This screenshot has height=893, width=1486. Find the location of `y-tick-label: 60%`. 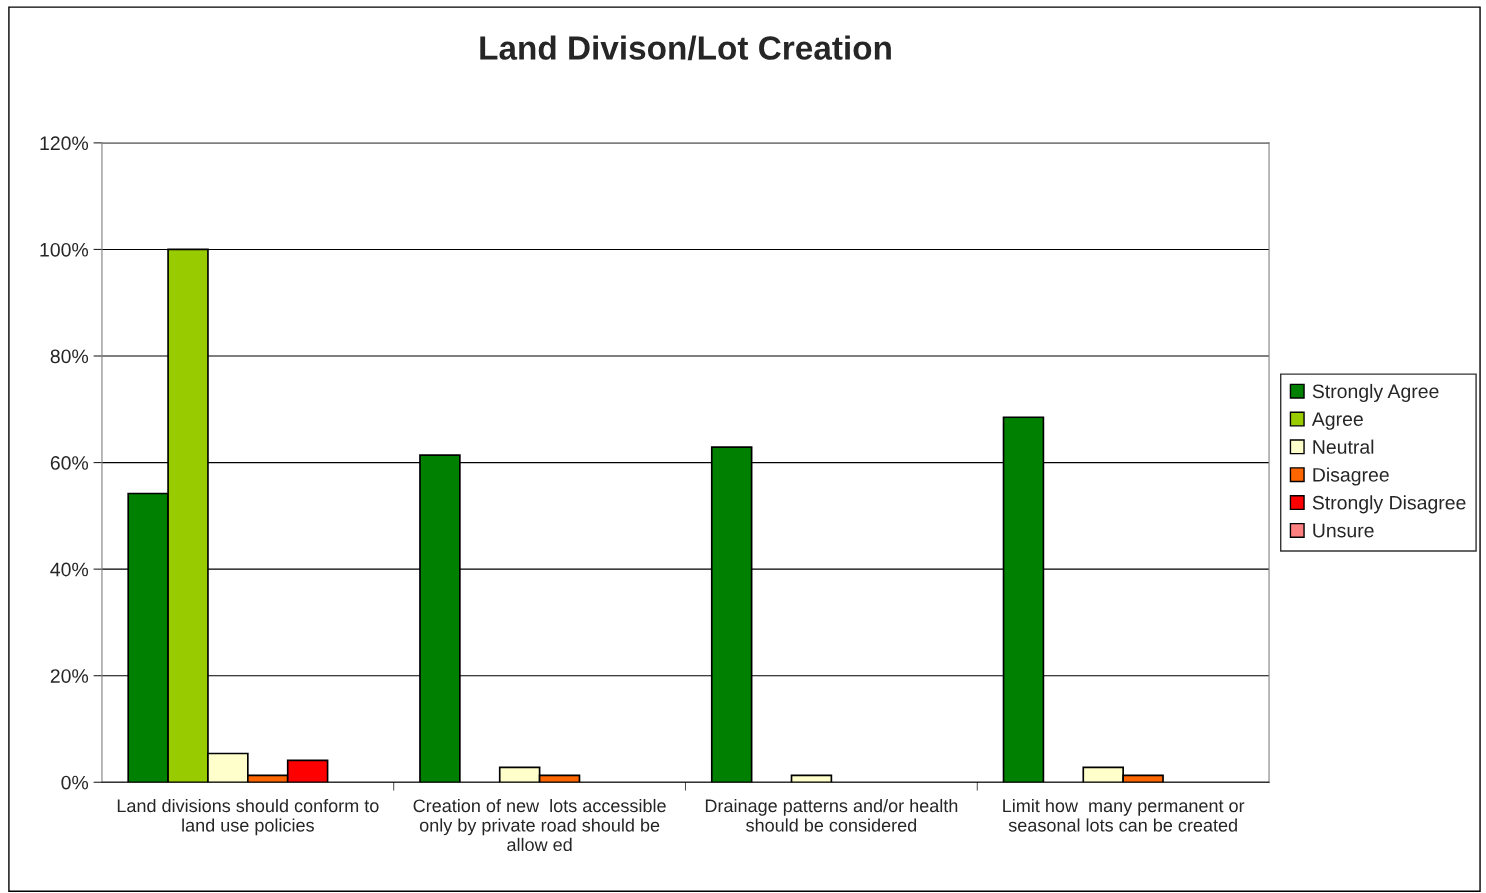

y-tick-label: 60% is located at coordinates (69, 463).